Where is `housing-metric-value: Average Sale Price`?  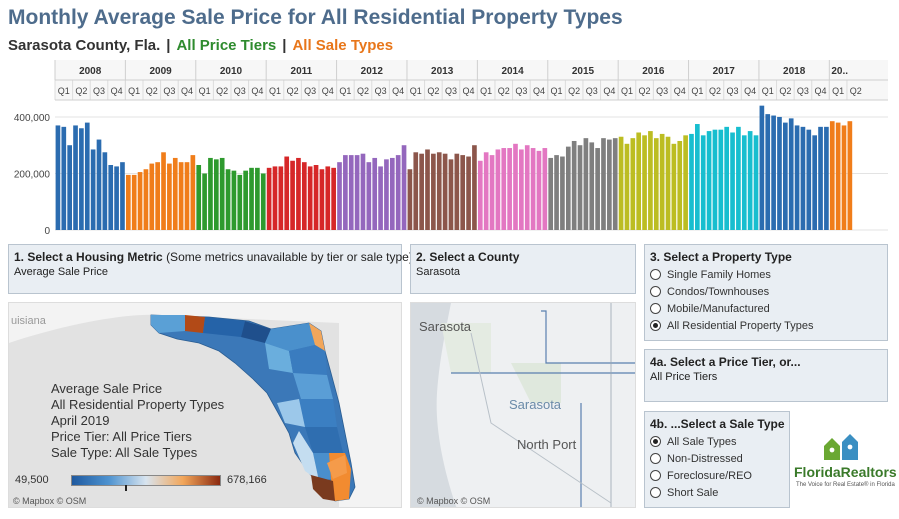 housing-metric-value: Average Sale Price is located at coordinates (61, 272).